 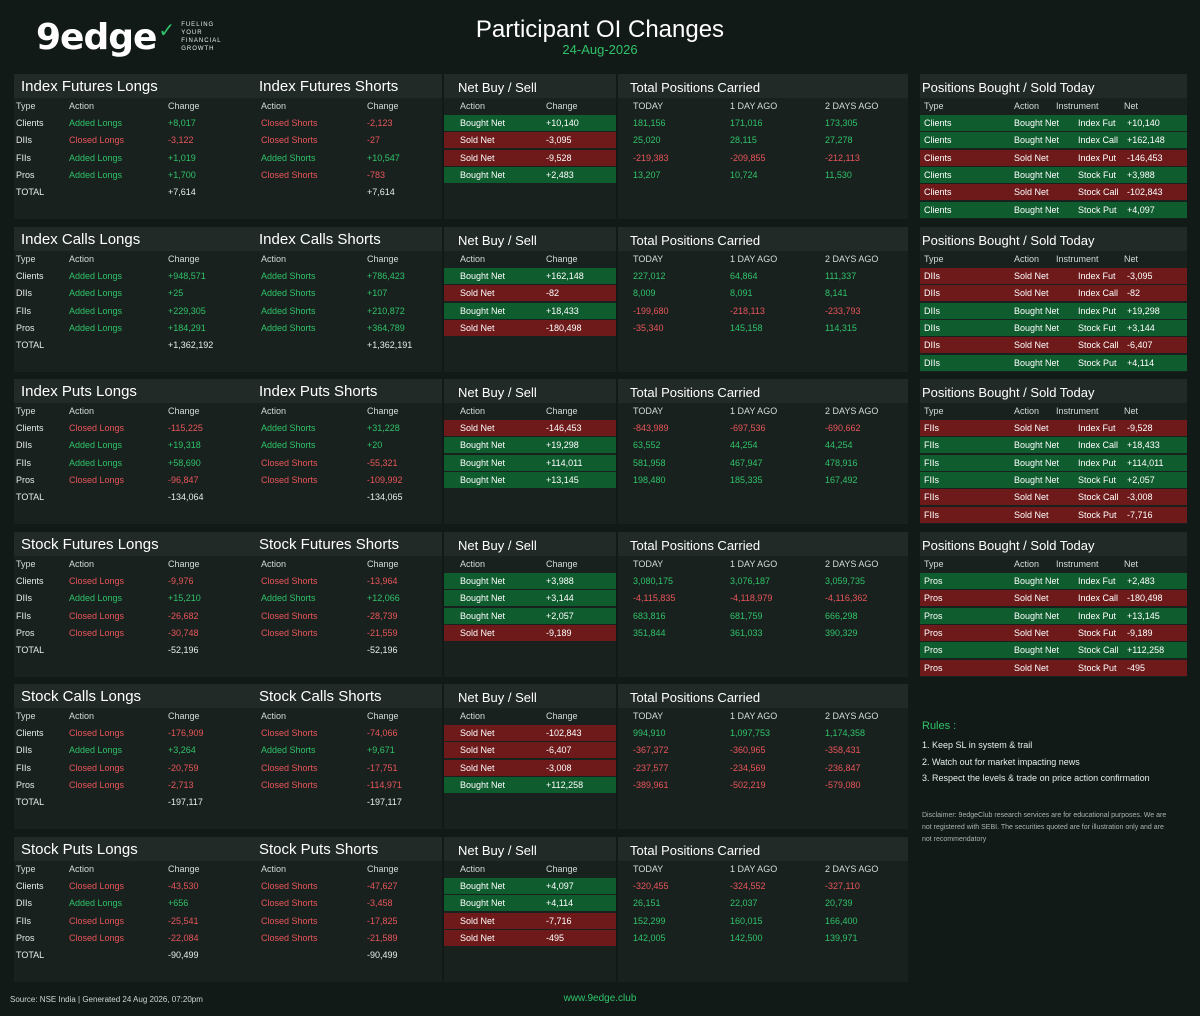 What do you see at coordinates (763, 633) in the screenshot?
I see `positions-row: 351,844 361,033 390,329` at bounding box center [763, 633].